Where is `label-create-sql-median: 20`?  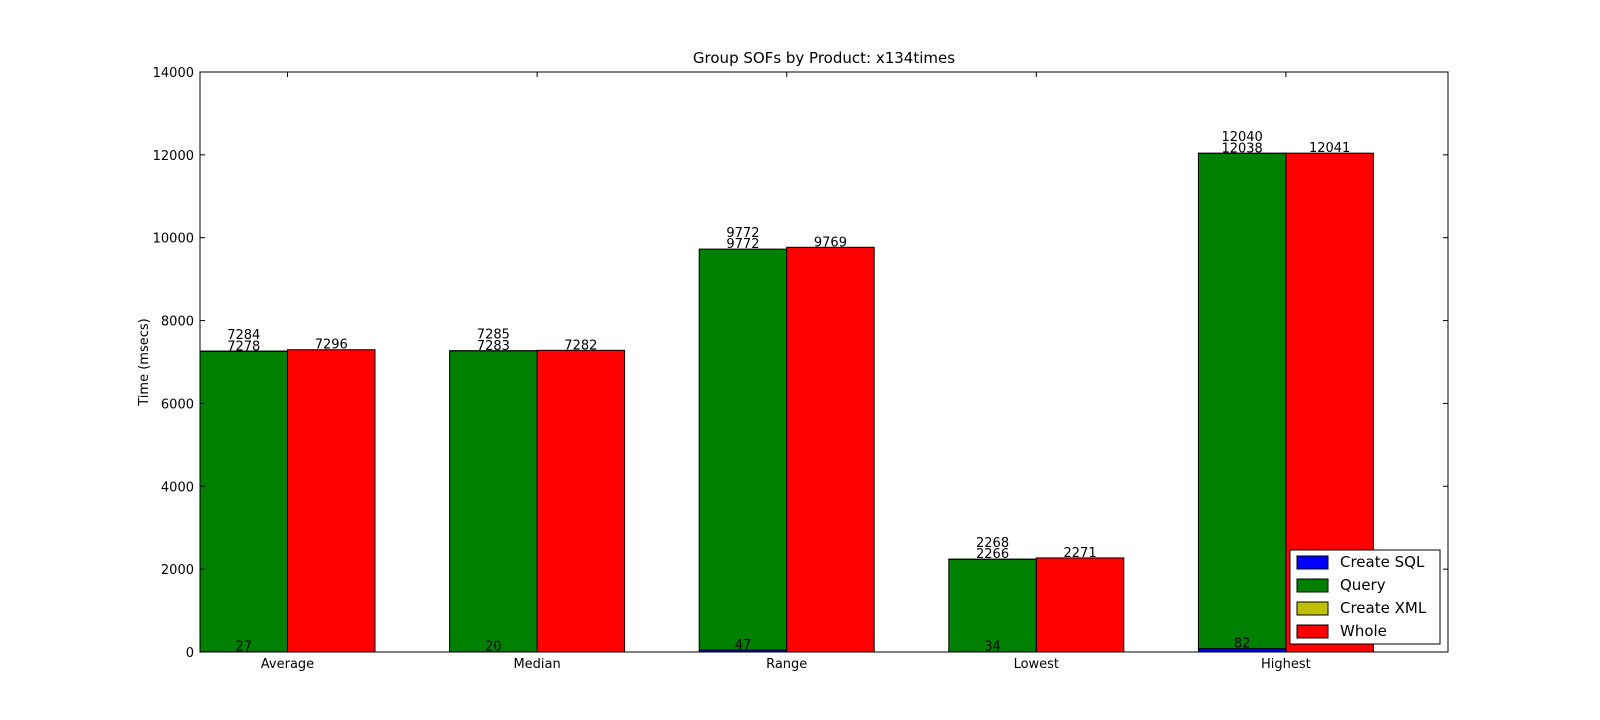 label-create-sql-median: 20 is located at coordinates (493, 647).